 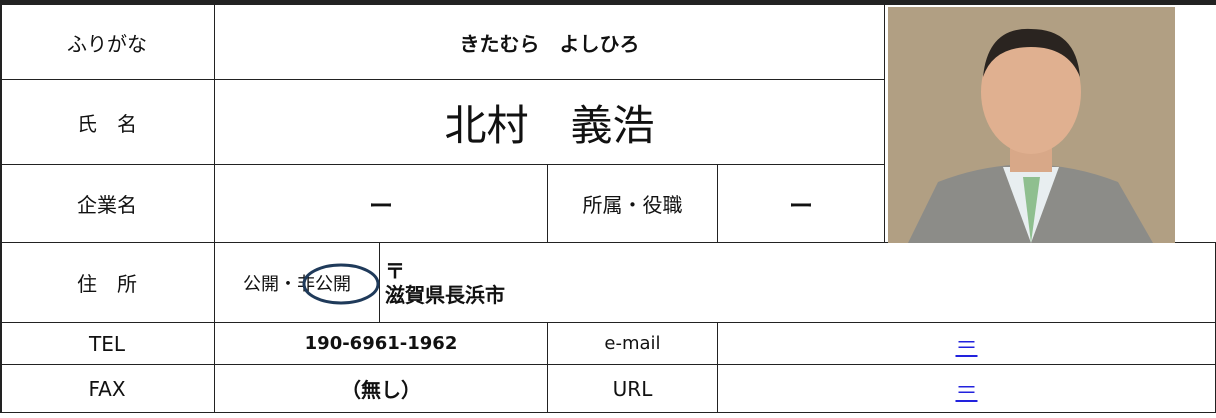 I want to click on label: 所属・役職, so click(x=633, y=204).